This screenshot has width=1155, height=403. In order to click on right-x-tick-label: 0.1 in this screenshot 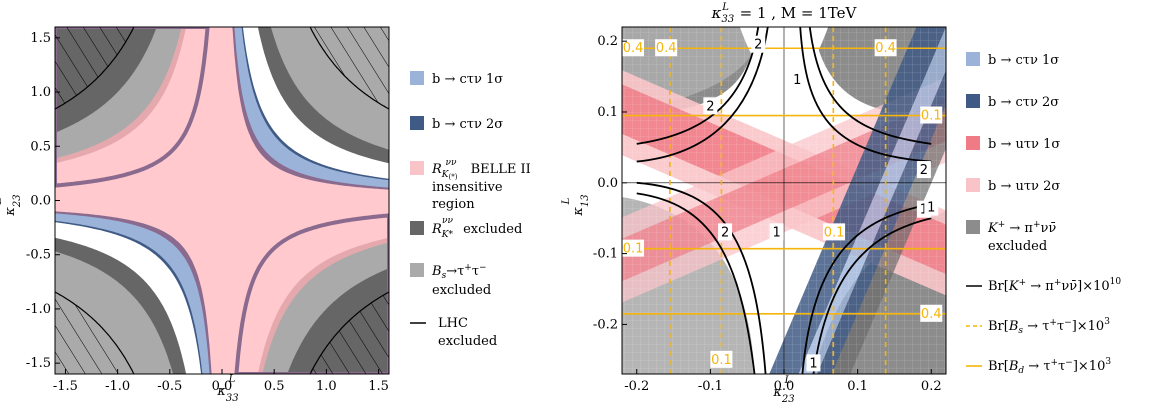, I will do `click(857, 386)`.